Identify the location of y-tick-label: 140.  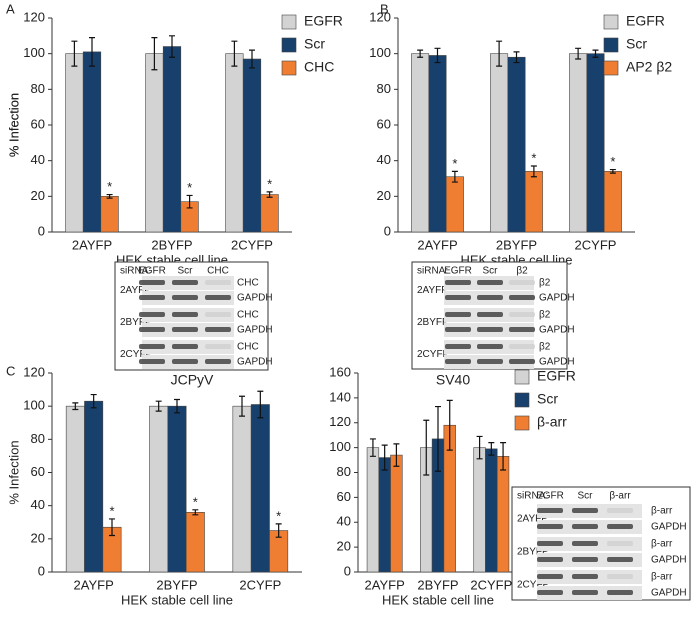
(340, 396).